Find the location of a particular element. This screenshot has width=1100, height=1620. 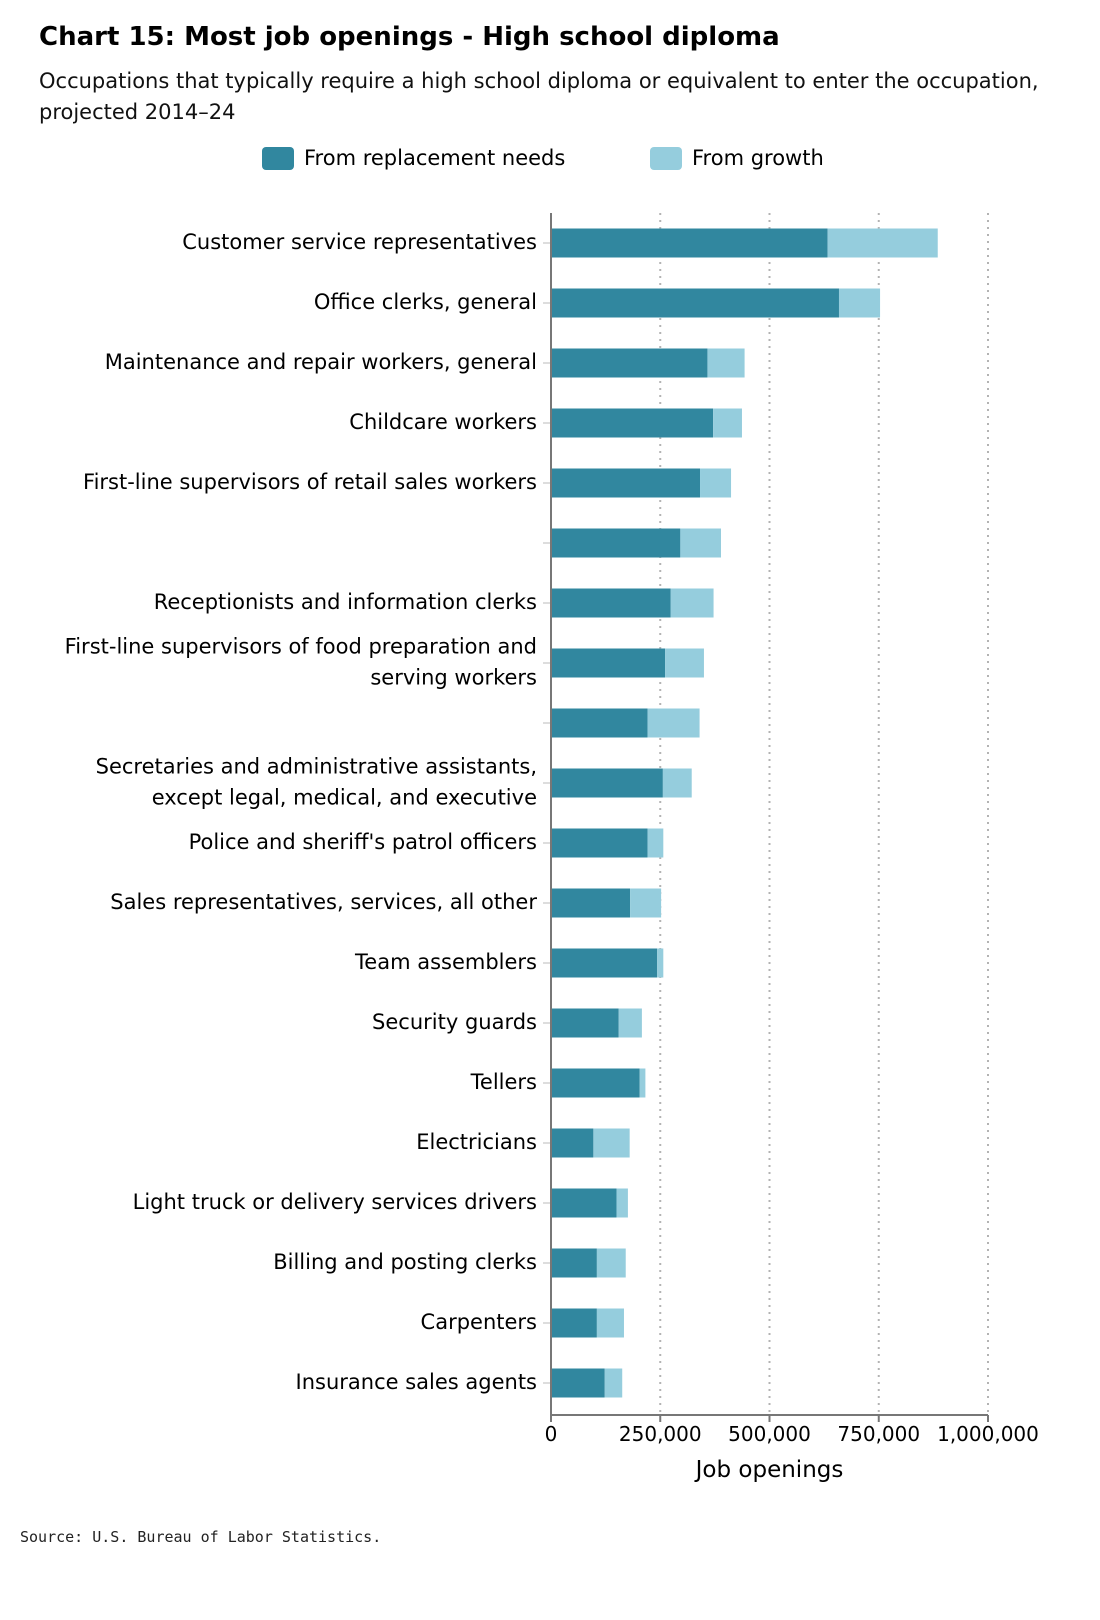

x-tick-label-4: 1,000,000 is located at coordinates (988, 1434).